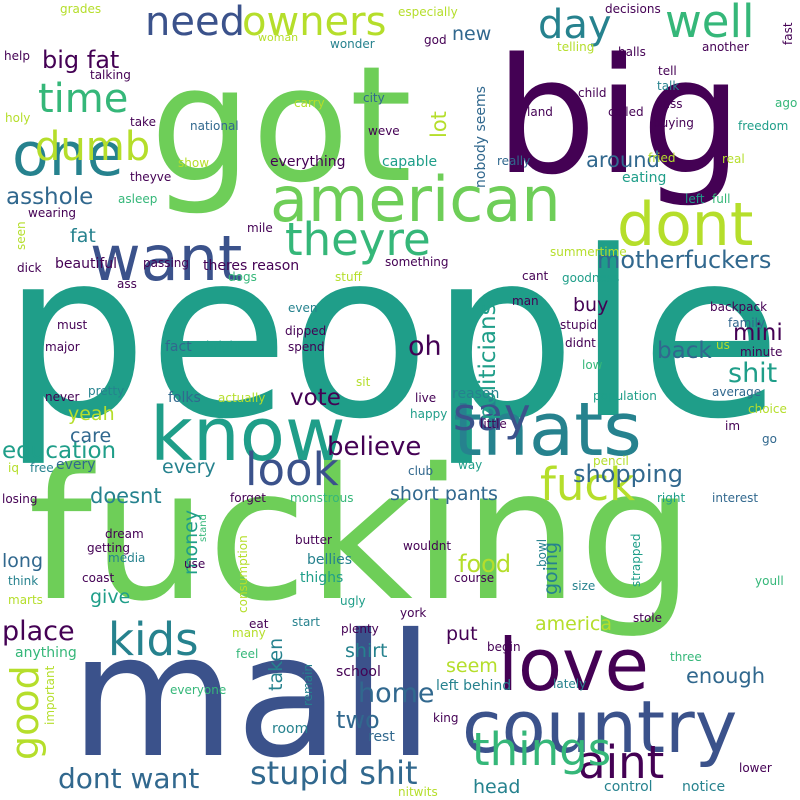 This screenshot has width=800, height=800. What do you see at coordinates (106, 391) in the screenshot?
I see `cloud-word: pretty` at bounding box center [106, 391].